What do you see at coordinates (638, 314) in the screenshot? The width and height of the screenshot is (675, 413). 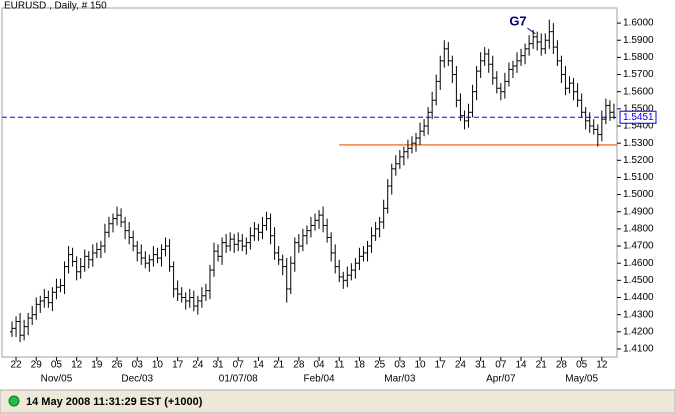 I see `y-tick-label: 1.4300` at bounding box center [638, 314].